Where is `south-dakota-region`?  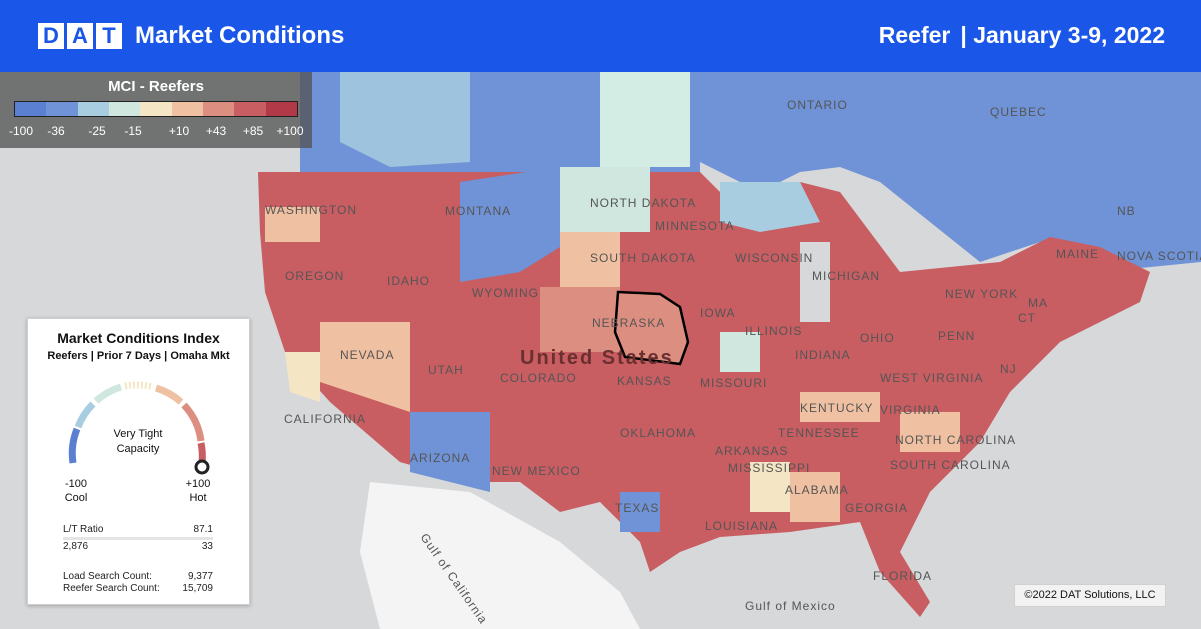
south-dakota-region is located at coordinates (590, 259).